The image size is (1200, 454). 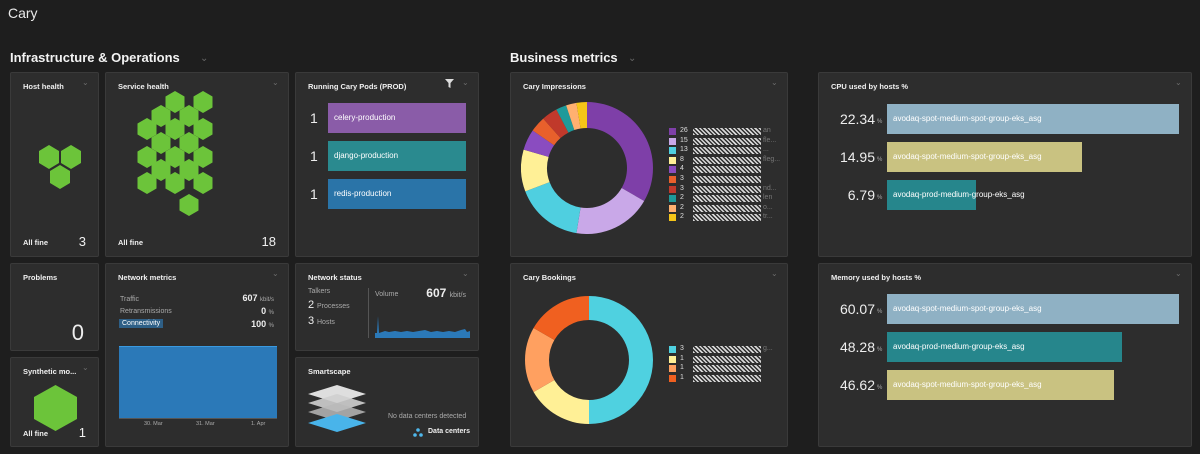 I want to click on data-centers-link: Data centers, so click(x=449, y=431).